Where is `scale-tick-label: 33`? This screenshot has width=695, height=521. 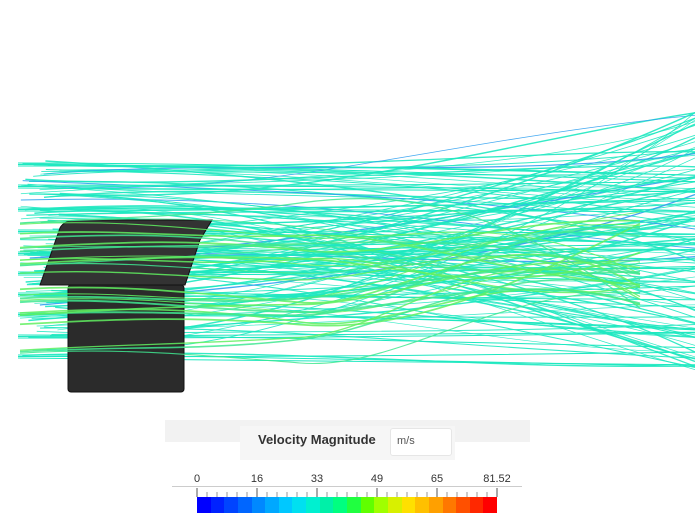
scale-tick-label: 33 is located at coordinates (317, 479).